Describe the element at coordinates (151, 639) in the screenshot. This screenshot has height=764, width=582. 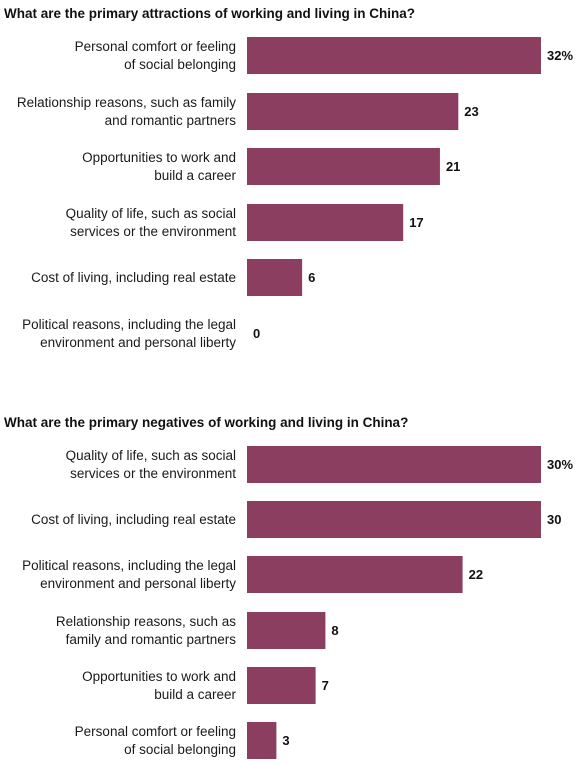
I see `category-label: family and romantic partners` at that location.